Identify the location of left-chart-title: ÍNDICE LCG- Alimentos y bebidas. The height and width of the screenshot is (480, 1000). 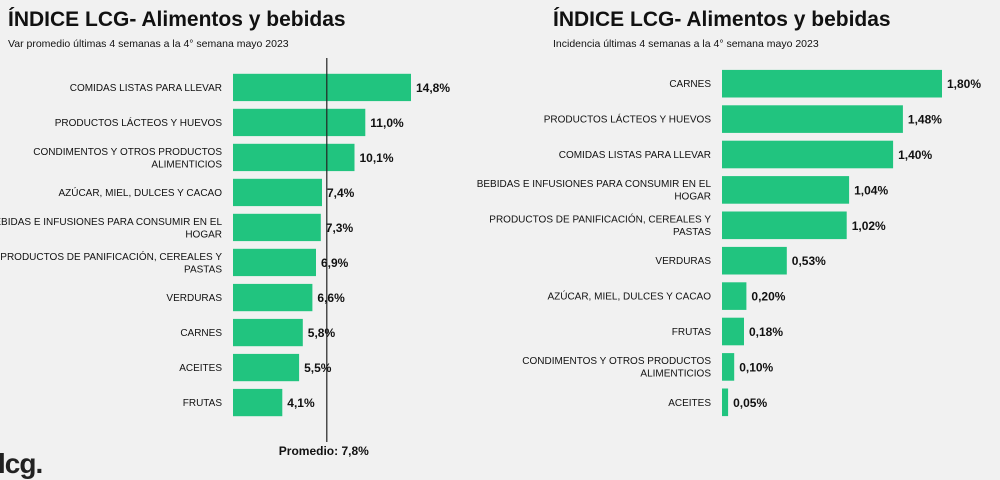
(177, 19).